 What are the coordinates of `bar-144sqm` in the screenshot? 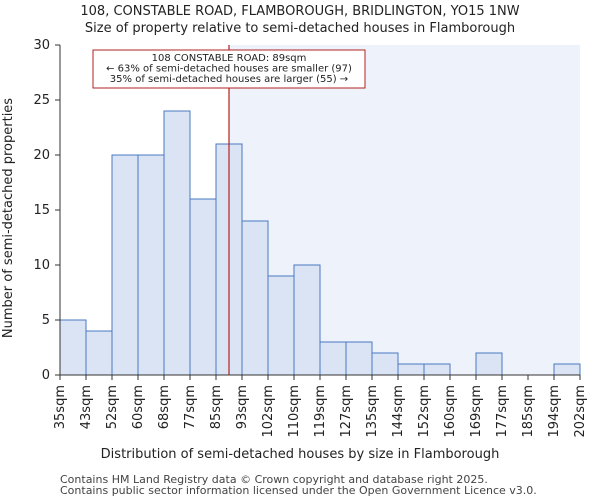 It's located at (411, 369).